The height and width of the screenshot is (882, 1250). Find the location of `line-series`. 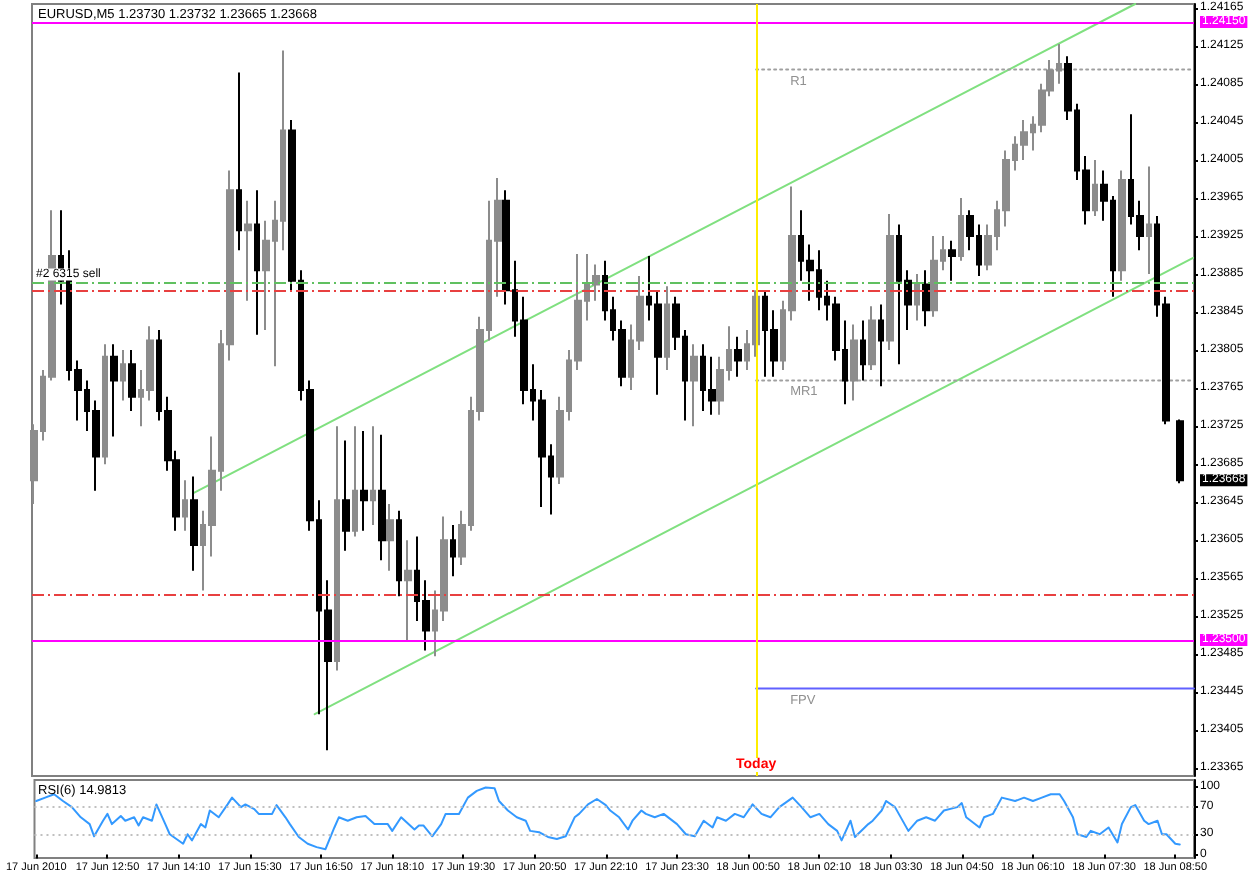

line-series is located at coordinates (608, 818).